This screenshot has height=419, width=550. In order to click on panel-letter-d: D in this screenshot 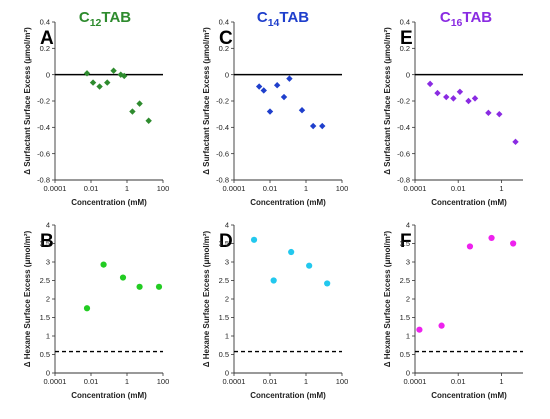, I will do `click(226, 241)`.